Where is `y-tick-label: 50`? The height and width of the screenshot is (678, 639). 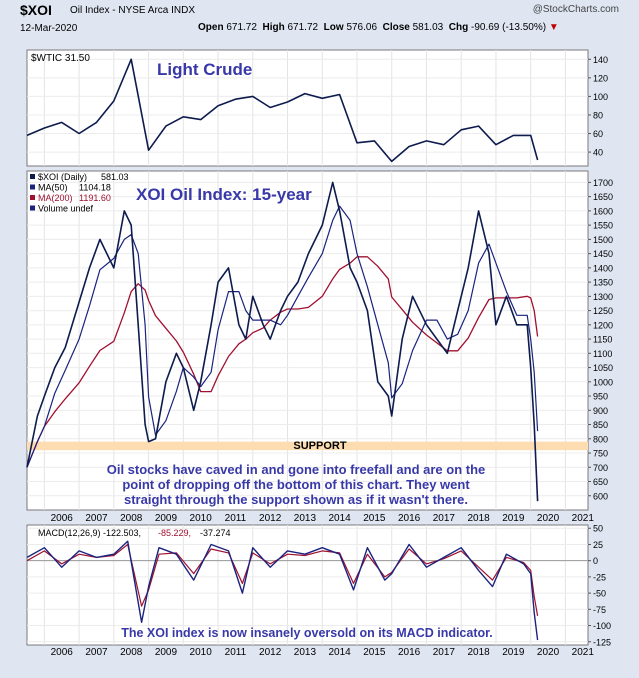
y-tick-label: 50 is located at coordinates (598, 529).